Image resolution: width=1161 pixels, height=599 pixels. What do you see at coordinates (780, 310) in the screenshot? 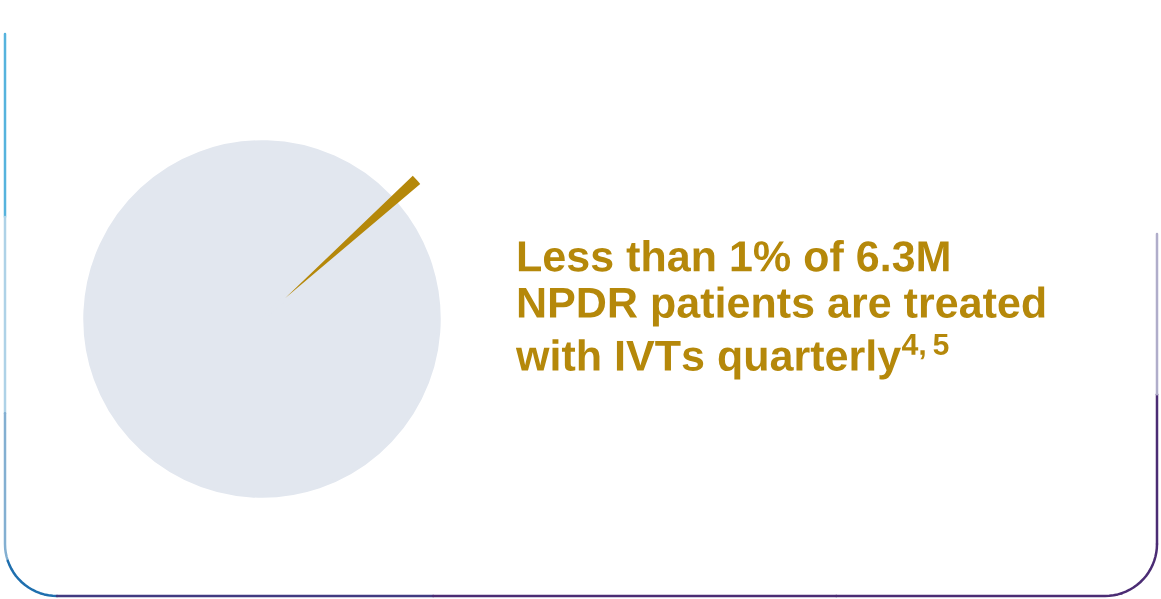
I see `text: Less than 1% of 6.3M NPDR patients are treated with IVTs quarterly$^{4,5}$` at bounding box center [780, 310].